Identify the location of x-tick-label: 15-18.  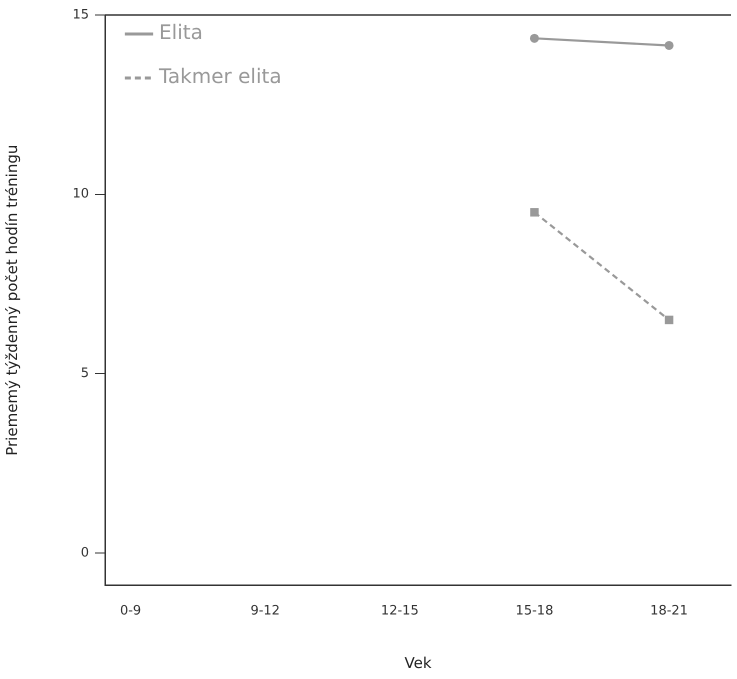
(535, 611).